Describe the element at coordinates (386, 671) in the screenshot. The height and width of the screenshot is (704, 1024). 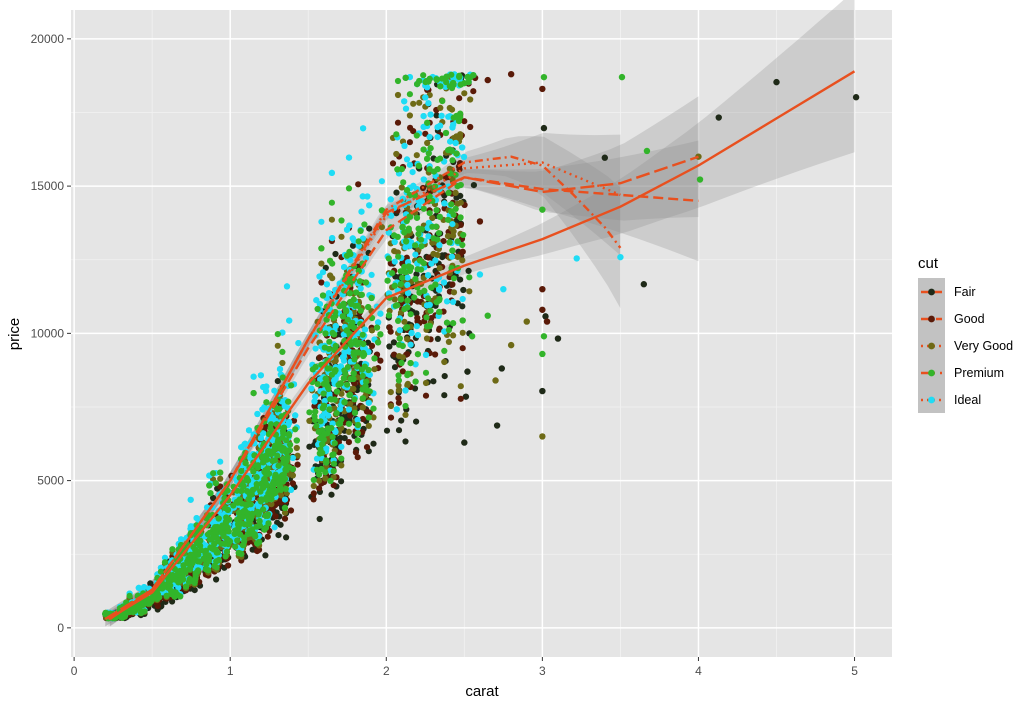
I see `x-tick-label-2: 2` at that location.